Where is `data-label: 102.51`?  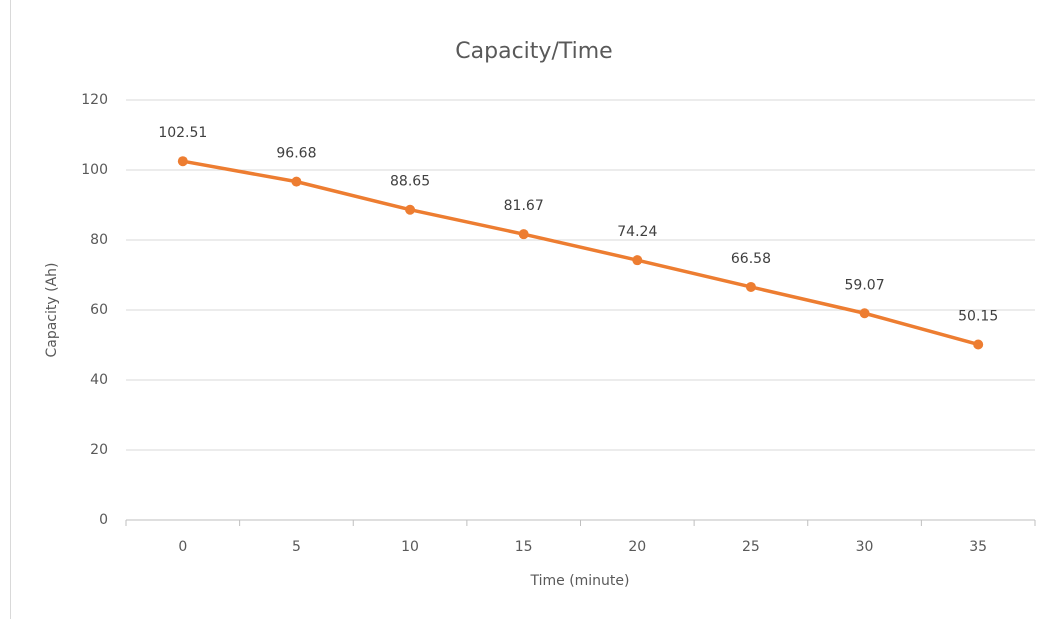
data-label: 102.51 is located at coordinates (182, 133).